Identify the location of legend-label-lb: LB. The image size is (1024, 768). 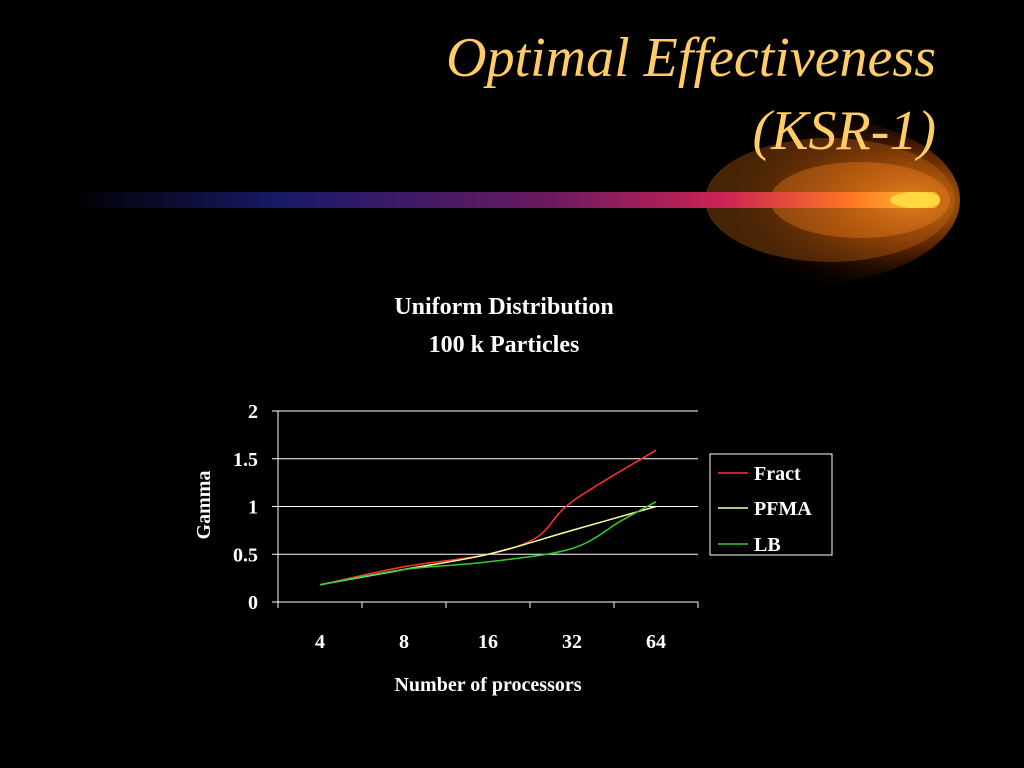
(767, 545).